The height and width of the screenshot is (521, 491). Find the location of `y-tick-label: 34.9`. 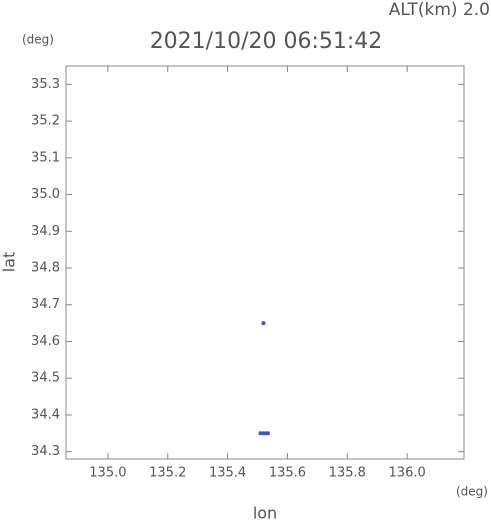

y-tick-label: 34.9 is located at coordinates (45, 231).